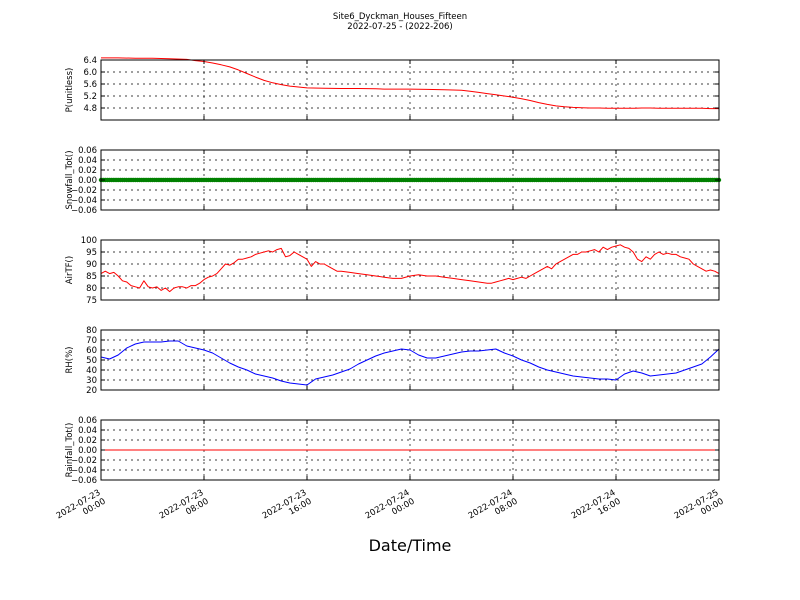 The image size is (800, 600). What do you see at coordinates (87, 151) in the screenshot?
I see `panel-2-y-tick-label-6: 0.06` at bounding box center [87, 151].